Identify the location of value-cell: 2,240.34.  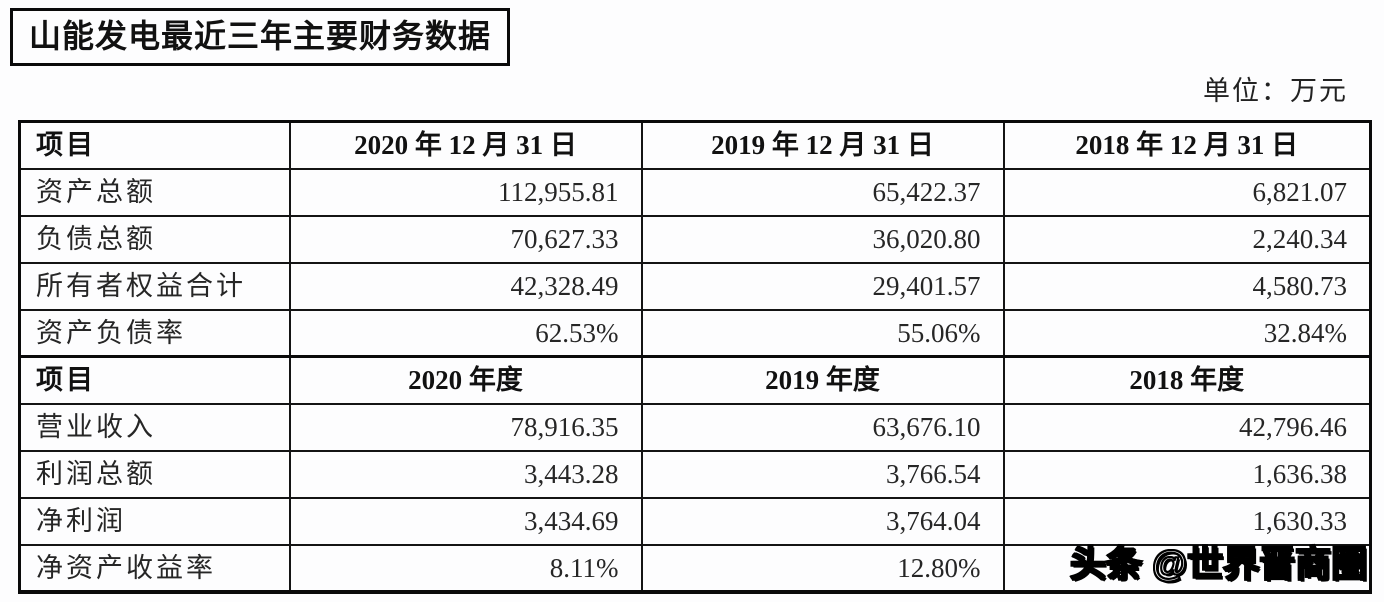
(1187, 239).